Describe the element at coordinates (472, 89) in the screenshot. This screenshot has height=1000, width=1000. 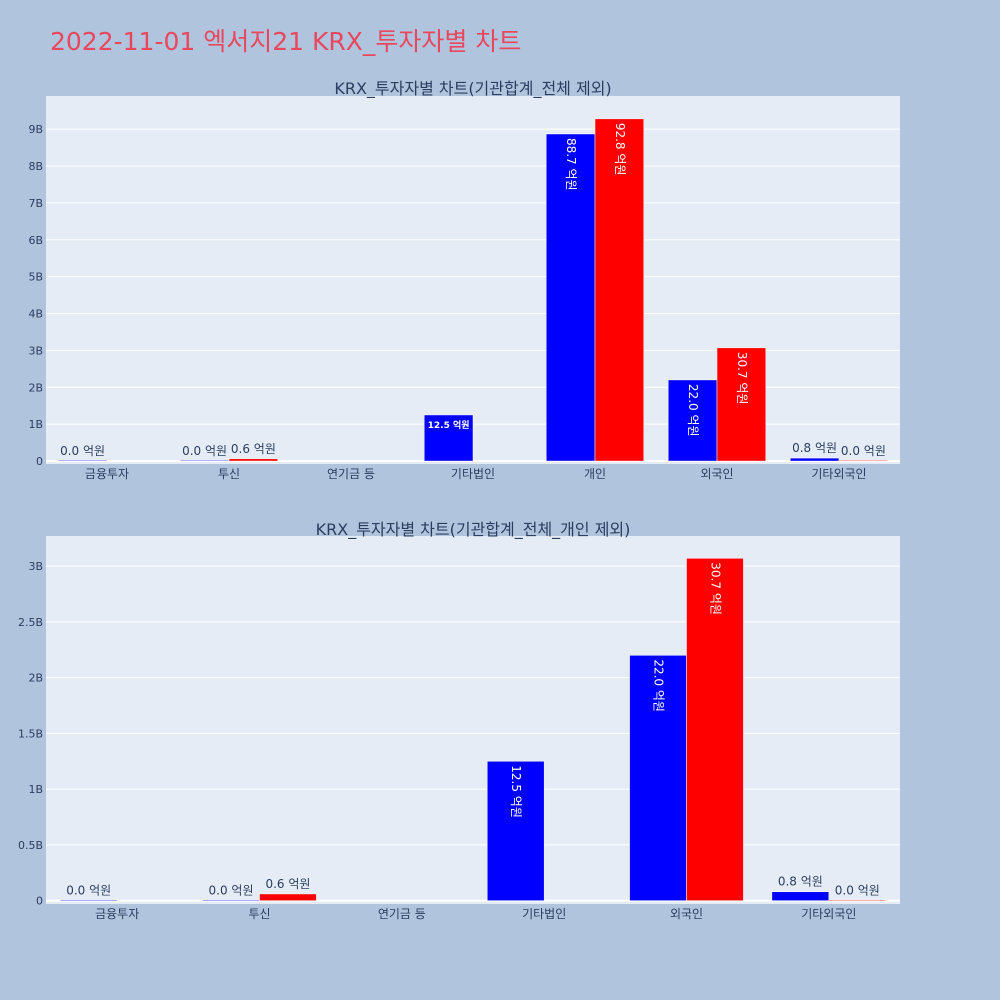
I see `chart-title: KRX_투자자별 차트(기관합계_전체 제외)` at that location.